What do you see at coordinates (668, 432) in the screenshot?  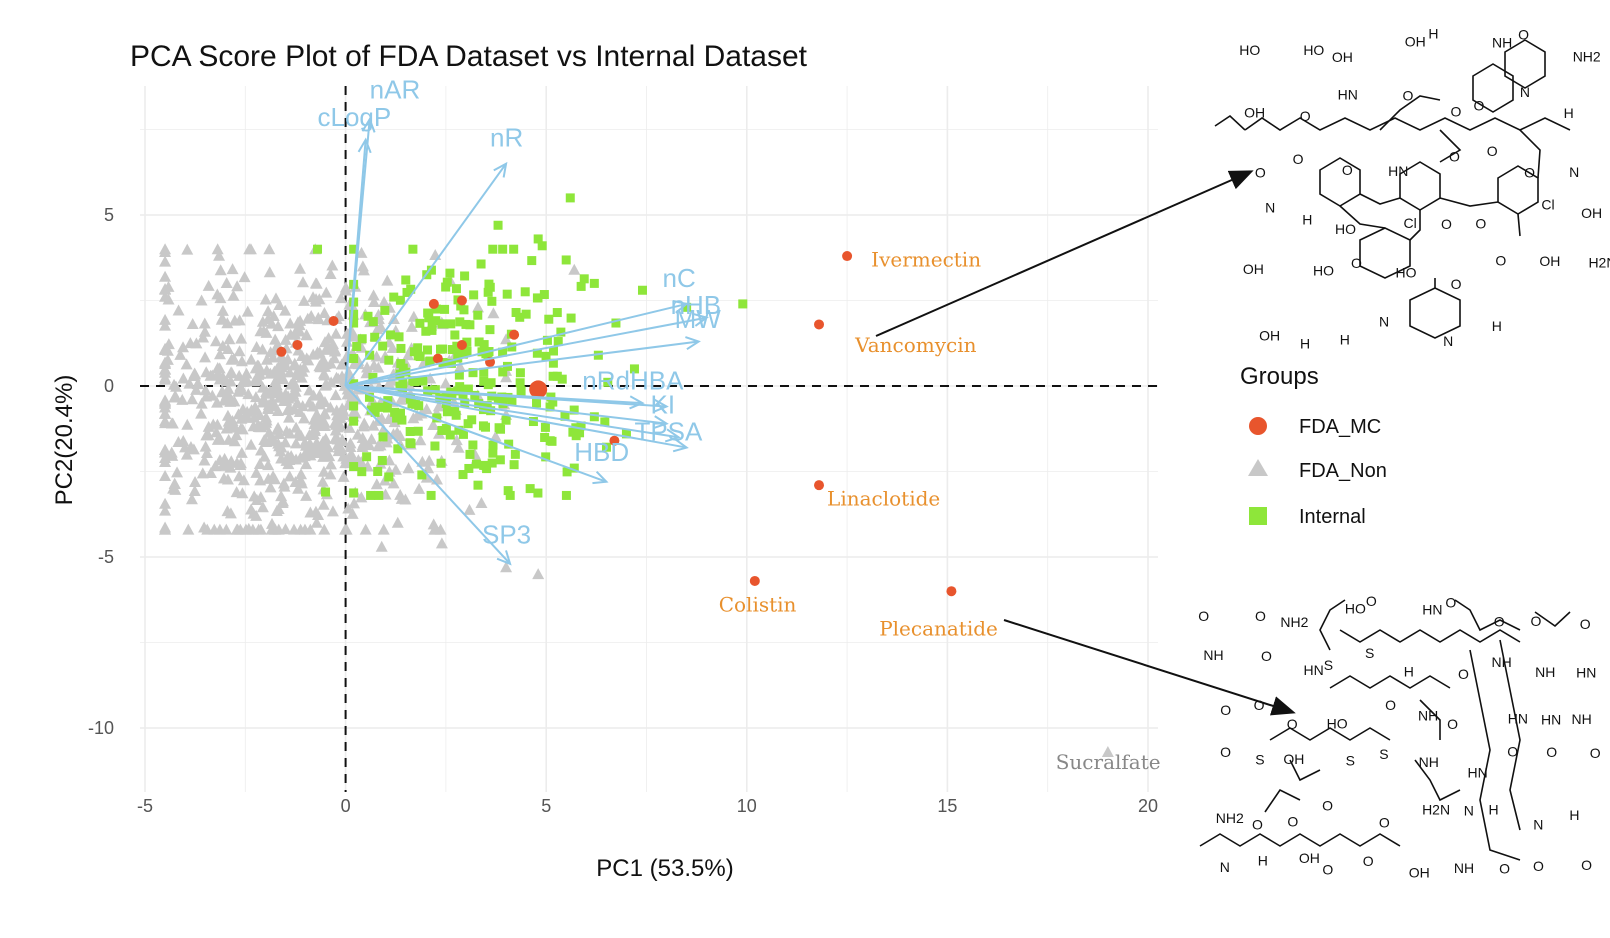 I see `loading-label: TPSA` at bounding box center [668, 432].